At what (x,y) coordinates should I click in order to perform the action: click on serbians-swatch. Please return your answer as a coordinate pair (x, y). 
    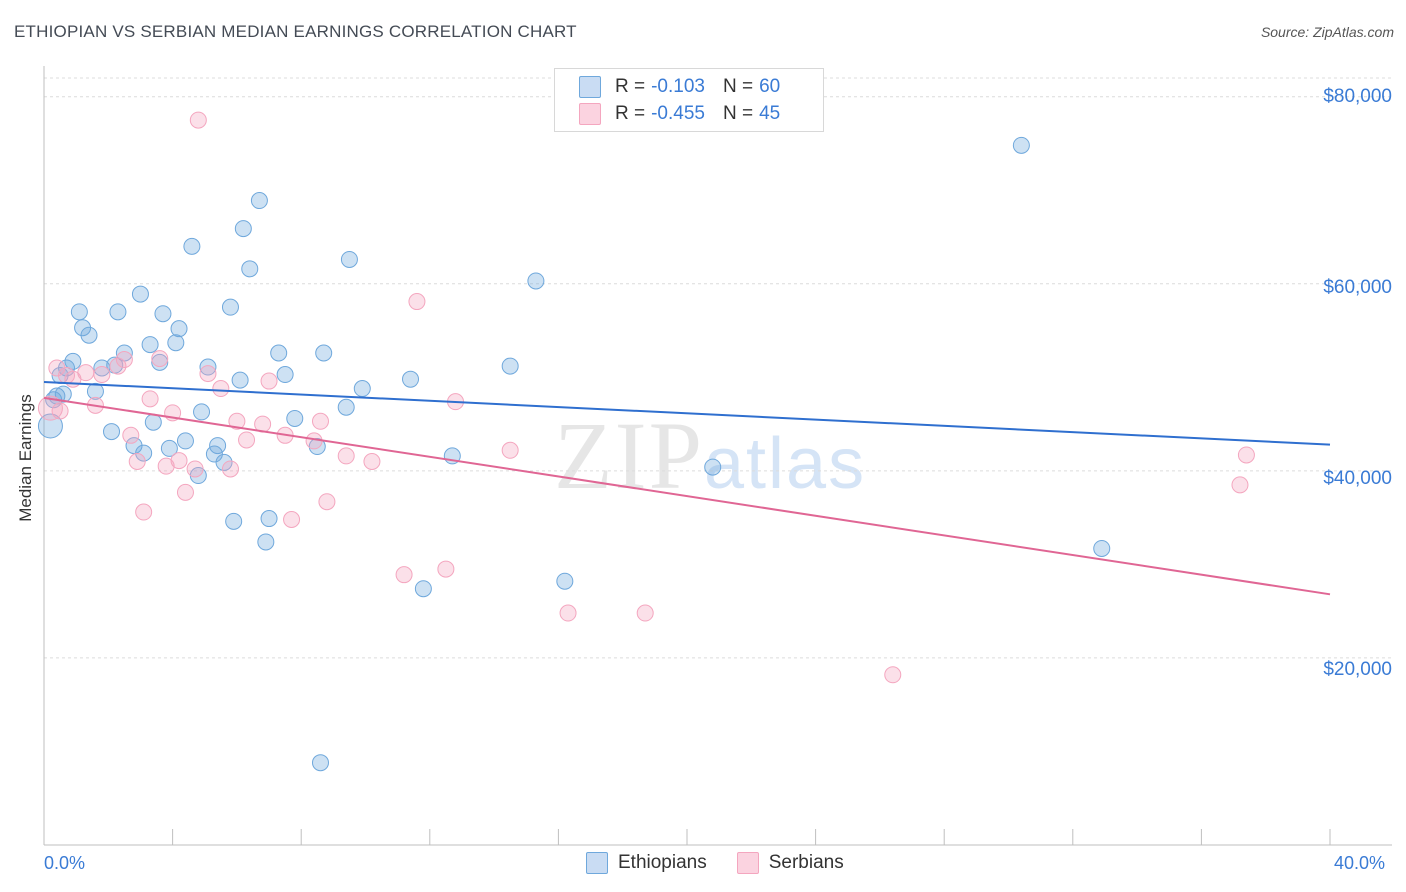
    Looking at the image, I should click on (590, 114).